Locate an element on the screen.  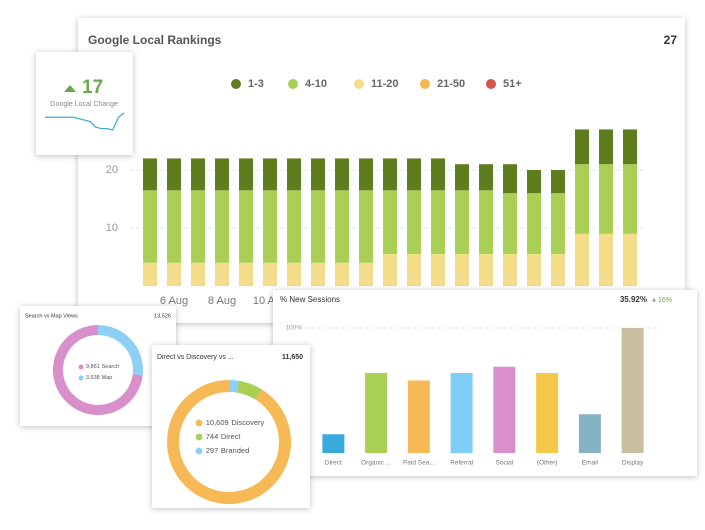
headline: 27 is located at coordinates (671, 40).